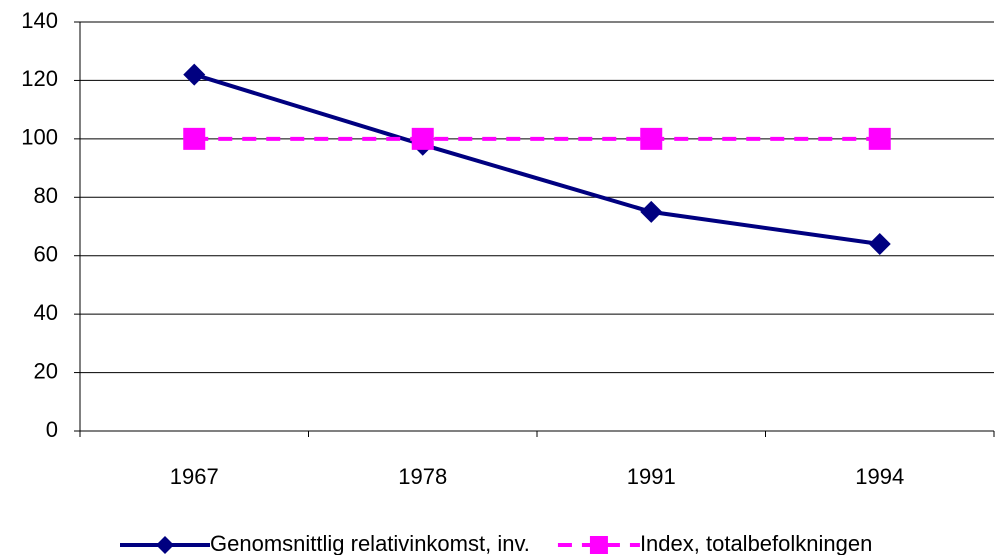 The height and width of the screenshot is (555, 995). Describe the element at coordinates (39, 78) in the screenshot. I see `y-tick-label: 120` at that location.